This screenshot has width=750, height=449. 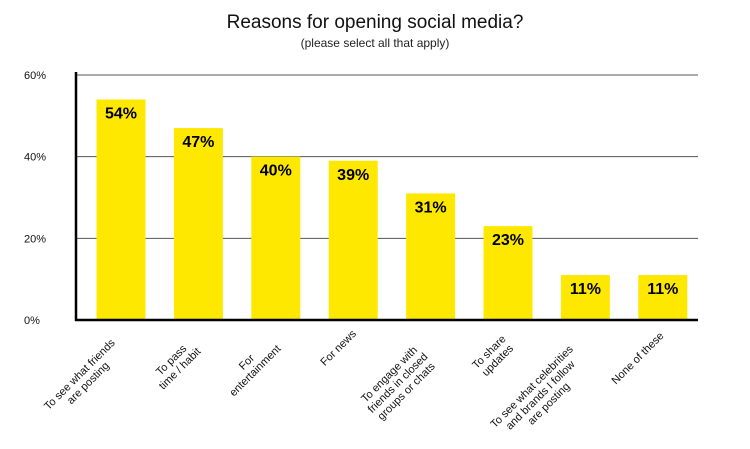 I want to click on x-tick-label-line: None of these, so click(x=638, y=358).